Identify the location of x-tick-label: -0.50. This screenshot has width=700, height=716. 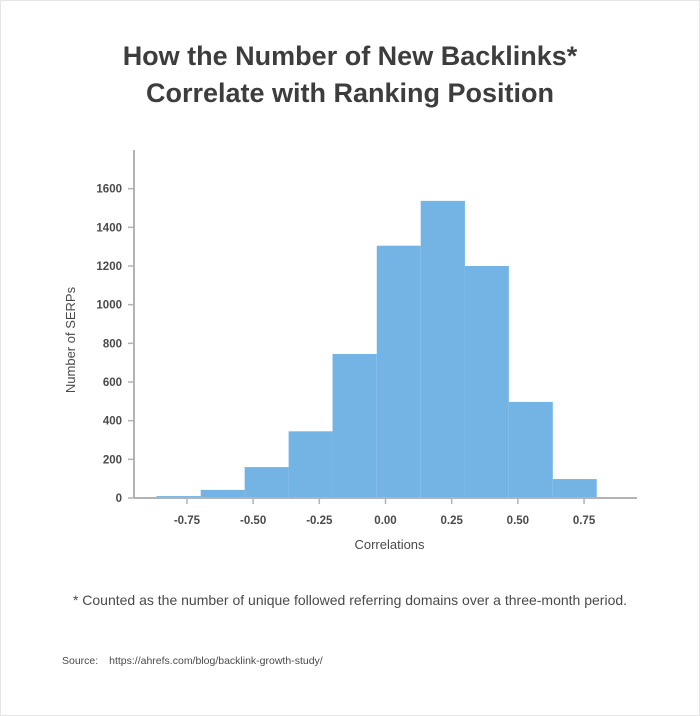
(253, 521).